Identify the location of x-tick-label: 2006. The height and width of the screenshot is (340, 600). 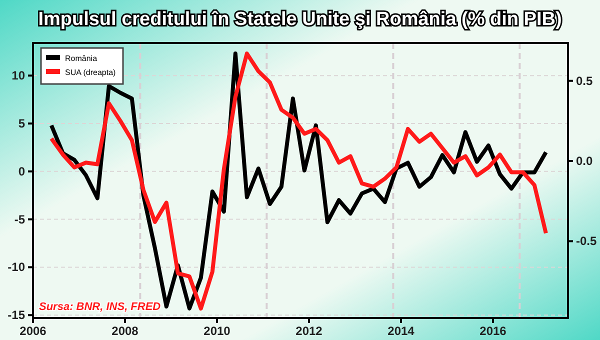
(33, 331).